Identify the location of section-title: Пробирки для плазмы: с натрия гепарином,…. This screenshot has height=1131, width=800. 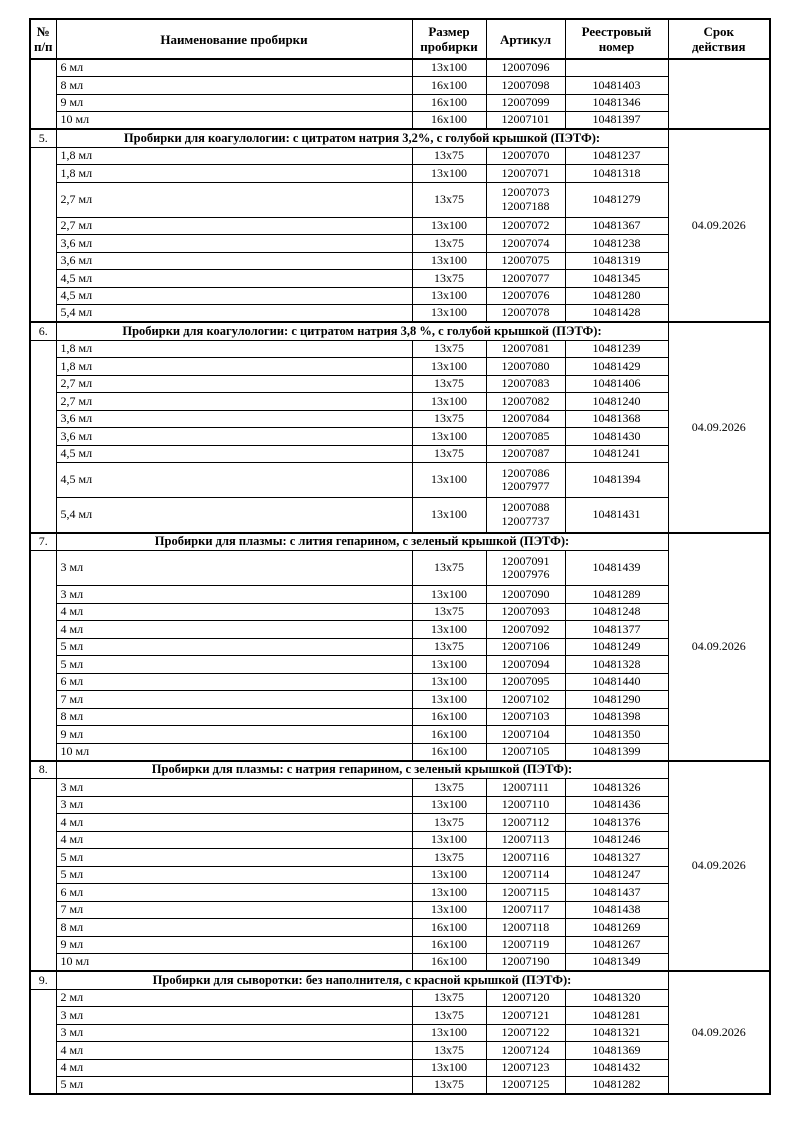
(362, 769).